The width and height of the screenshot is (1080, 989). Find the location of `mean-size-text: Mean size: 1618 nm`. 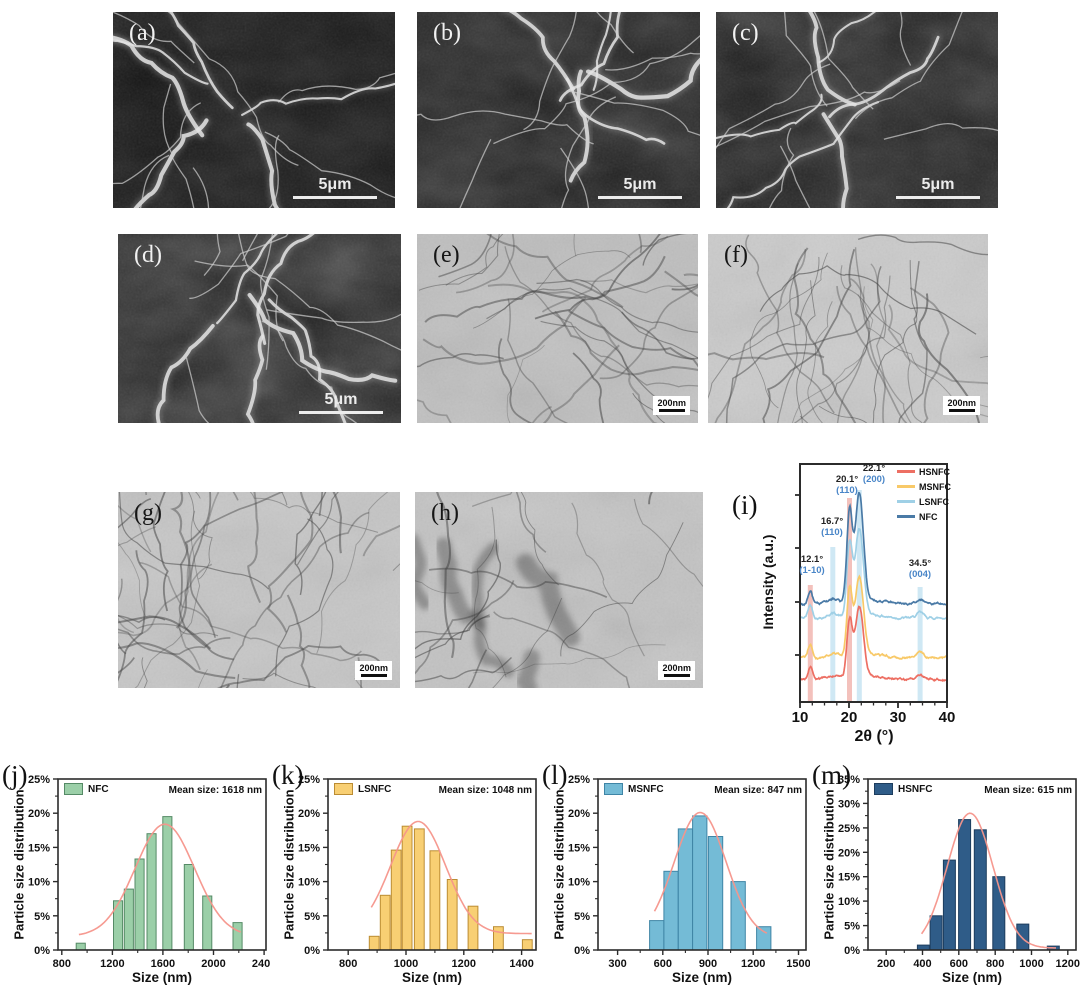

mean-size-text: Mean size: 1618 nm is located at coordinates (215, 790).